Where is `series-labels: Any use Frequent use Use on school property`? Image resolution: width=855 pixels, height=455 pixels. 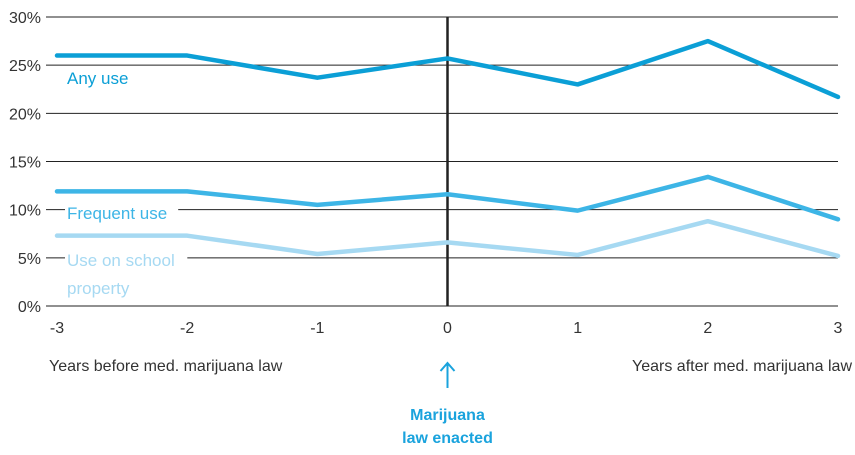
series-labels: Any use Frequent use Use on school property is located at coordinates (126, 184).